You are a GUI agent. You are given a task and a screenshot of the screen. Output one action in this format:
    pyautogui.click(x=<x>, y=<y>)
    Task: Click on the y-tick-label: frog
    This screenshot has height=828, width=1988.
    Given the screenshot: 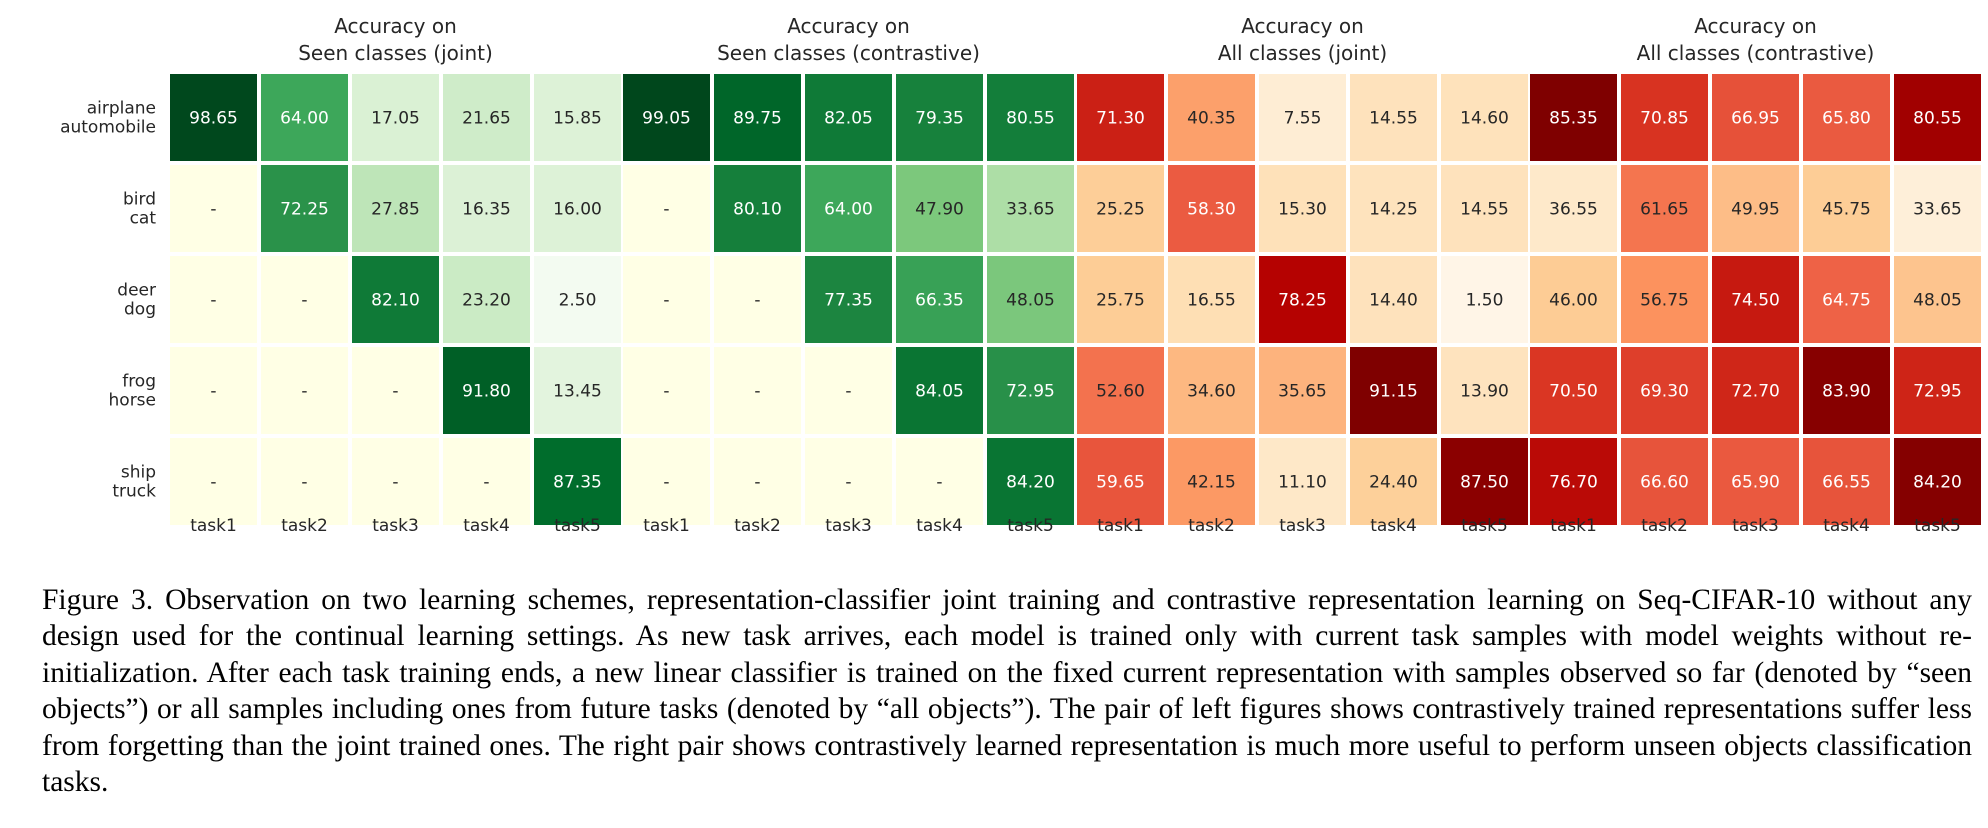 What is the action you would take?
    pyautogui.click(x=139, y=382)
    